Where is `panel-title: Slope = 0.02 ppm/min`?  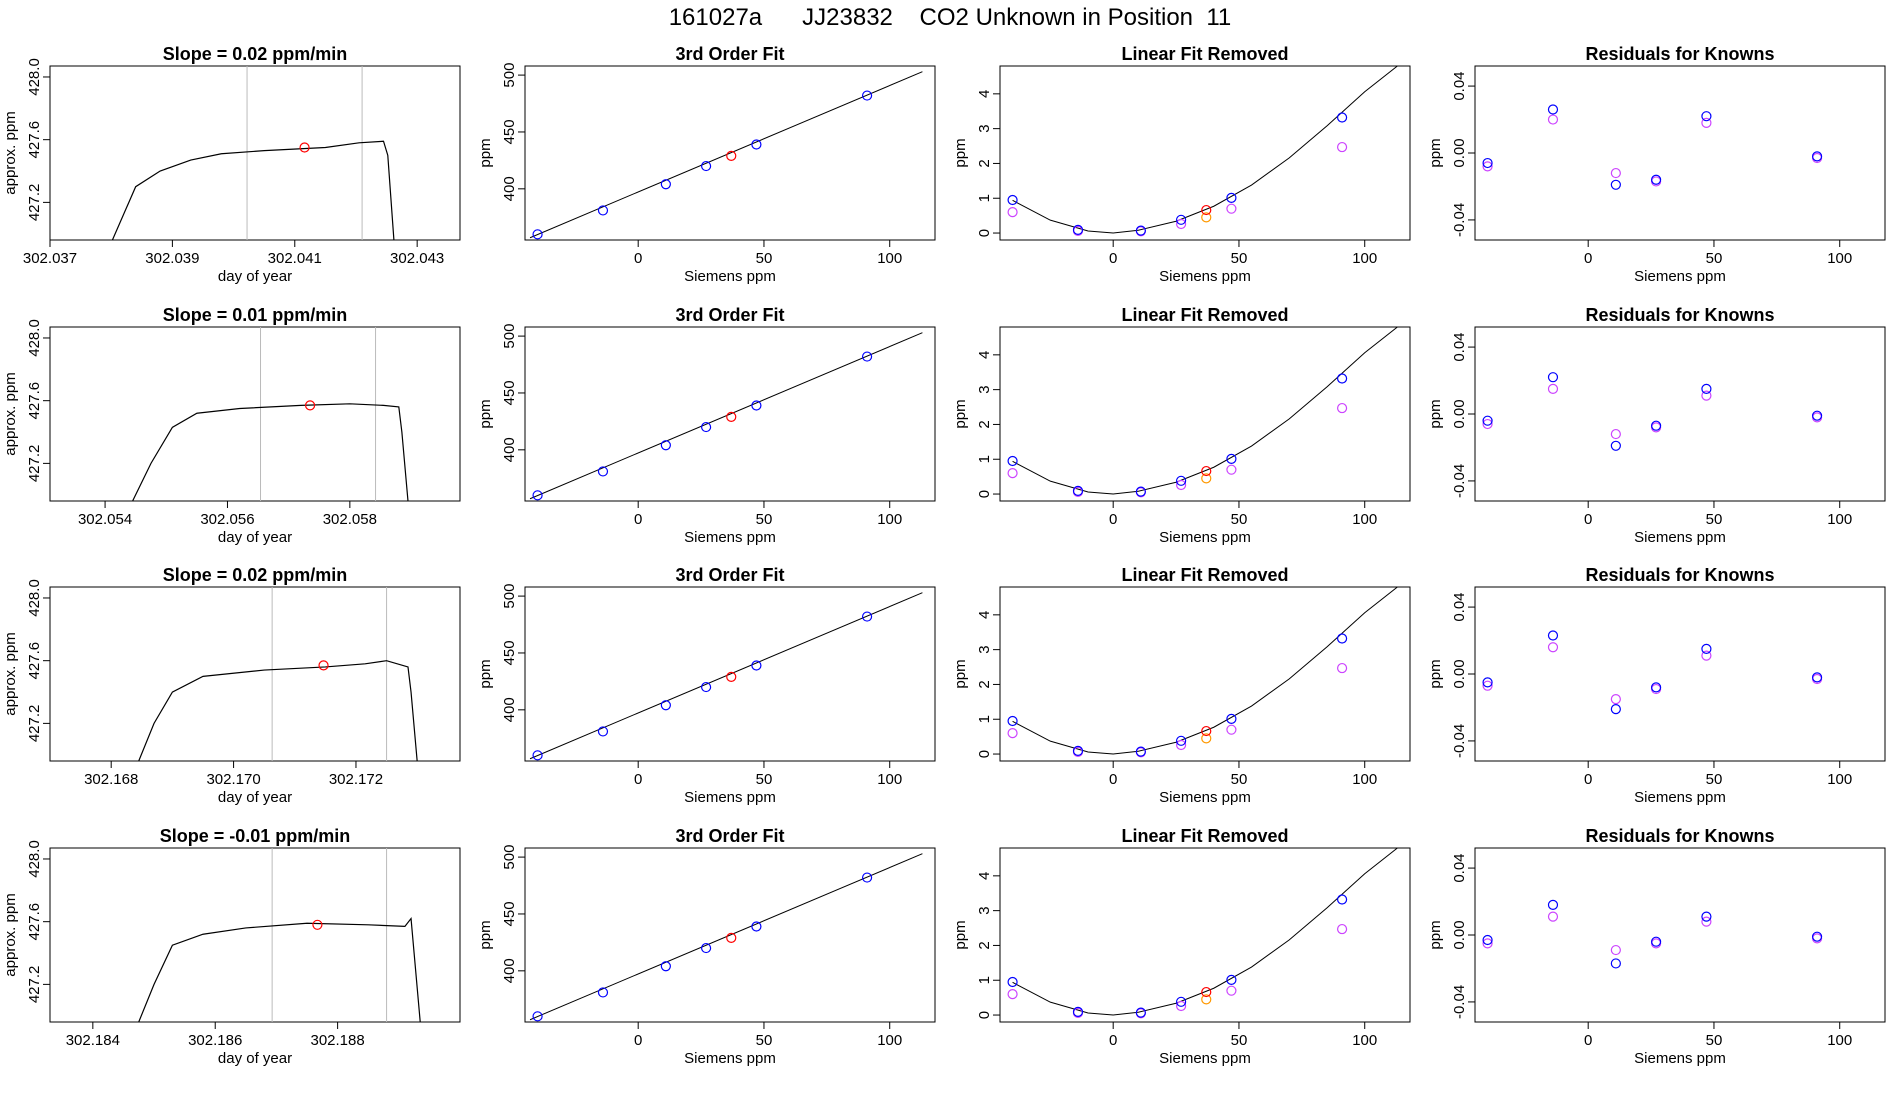
panel-title: Slope = 0.02 ppm/min is located at coordinates (255, 54).